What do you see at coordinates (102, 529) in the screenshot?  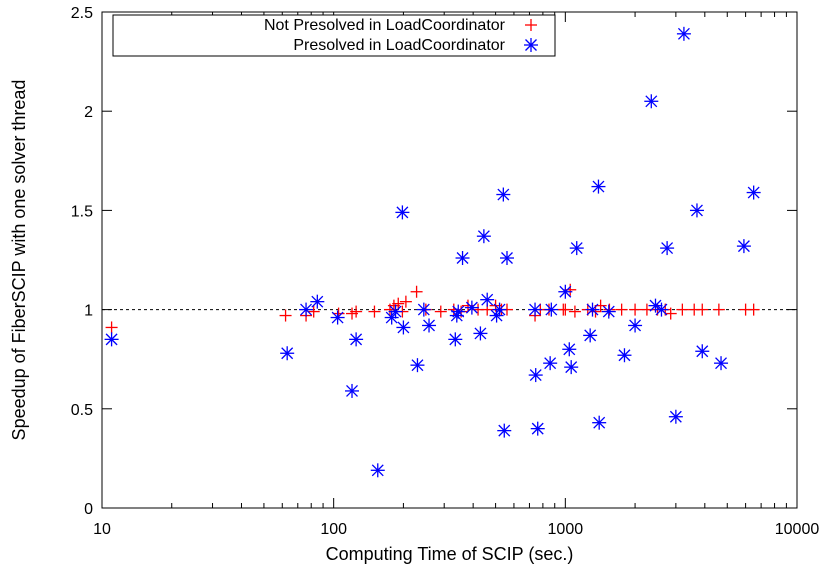 I see `x-tick-label: 10` at bounding box center [102, 529].